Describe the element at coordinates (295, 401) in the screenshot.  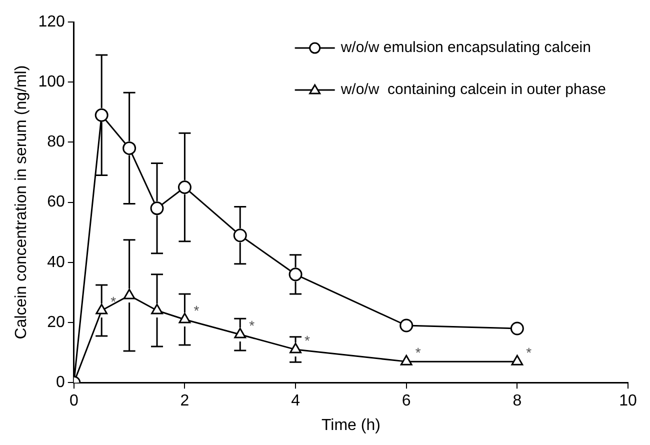
I see `x-tick-label: 4` at that location.